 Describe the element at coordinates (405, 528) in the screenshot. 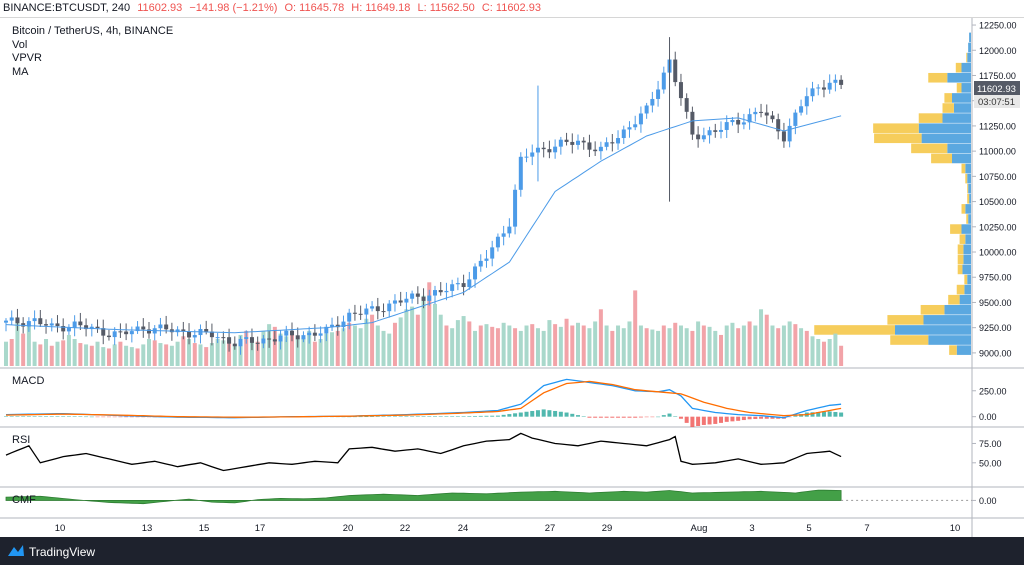

I see `time-tick-label: 22` at that location.